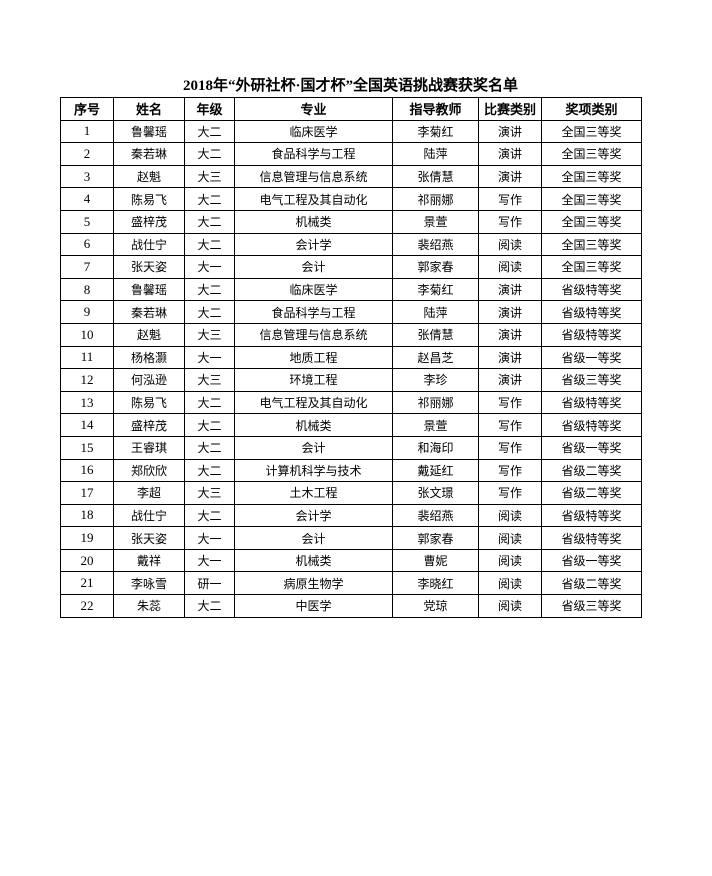 This screenshot has width=712, height=876. I want to click on cell-col-name: 鲁馨瑶, so click(149, 289).